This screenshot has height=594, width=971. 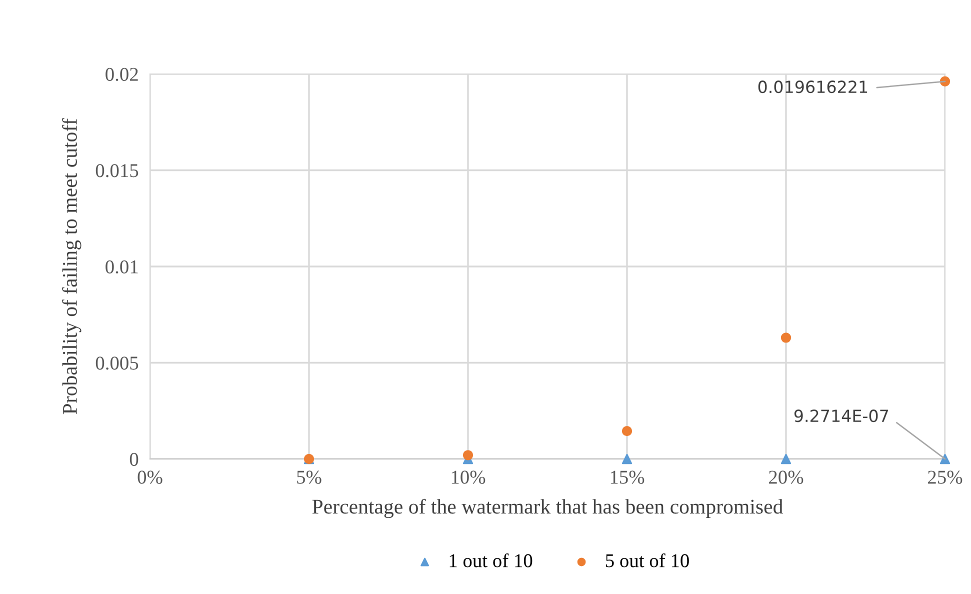 I want to click on x-tick-label: 15%, so click(x=627, y=477).